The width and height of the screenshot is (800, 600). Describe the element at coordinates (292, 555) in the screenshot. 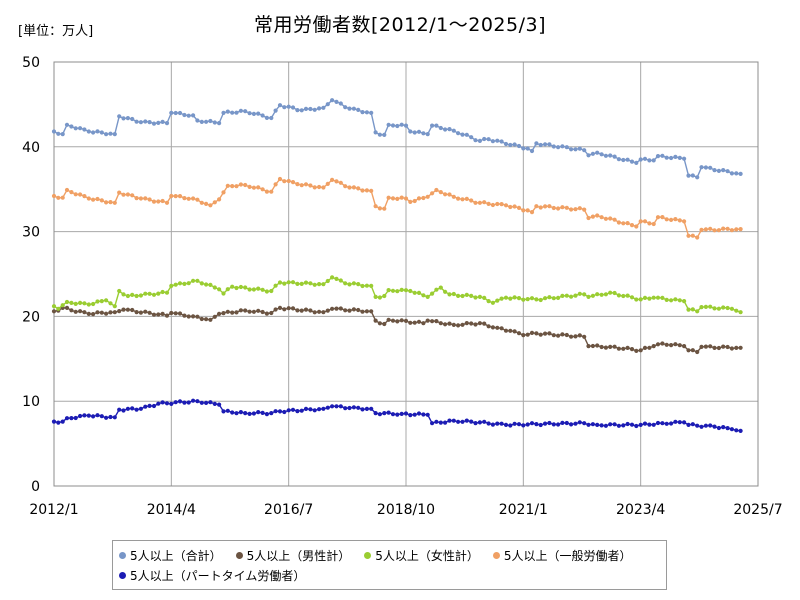

I see `legend-item-male: 5人以上（男性計）` at that location.